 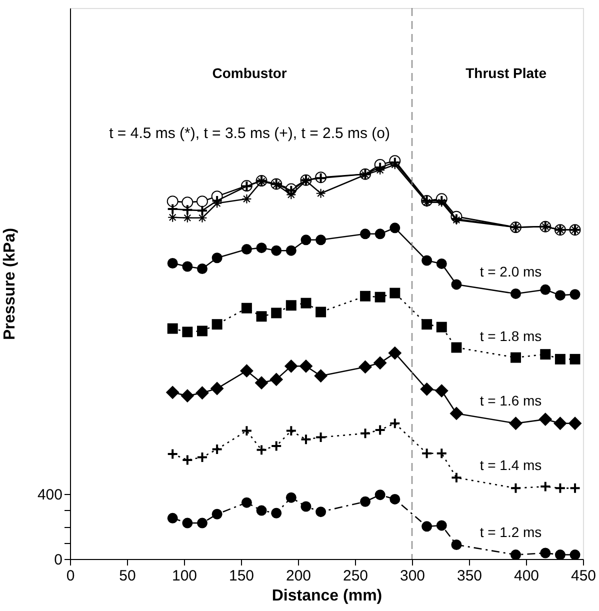 What do you see at coordinates (299, 576) in the screenshot?
I see `x-tick-label: 200` at bounding box center [299, 576].